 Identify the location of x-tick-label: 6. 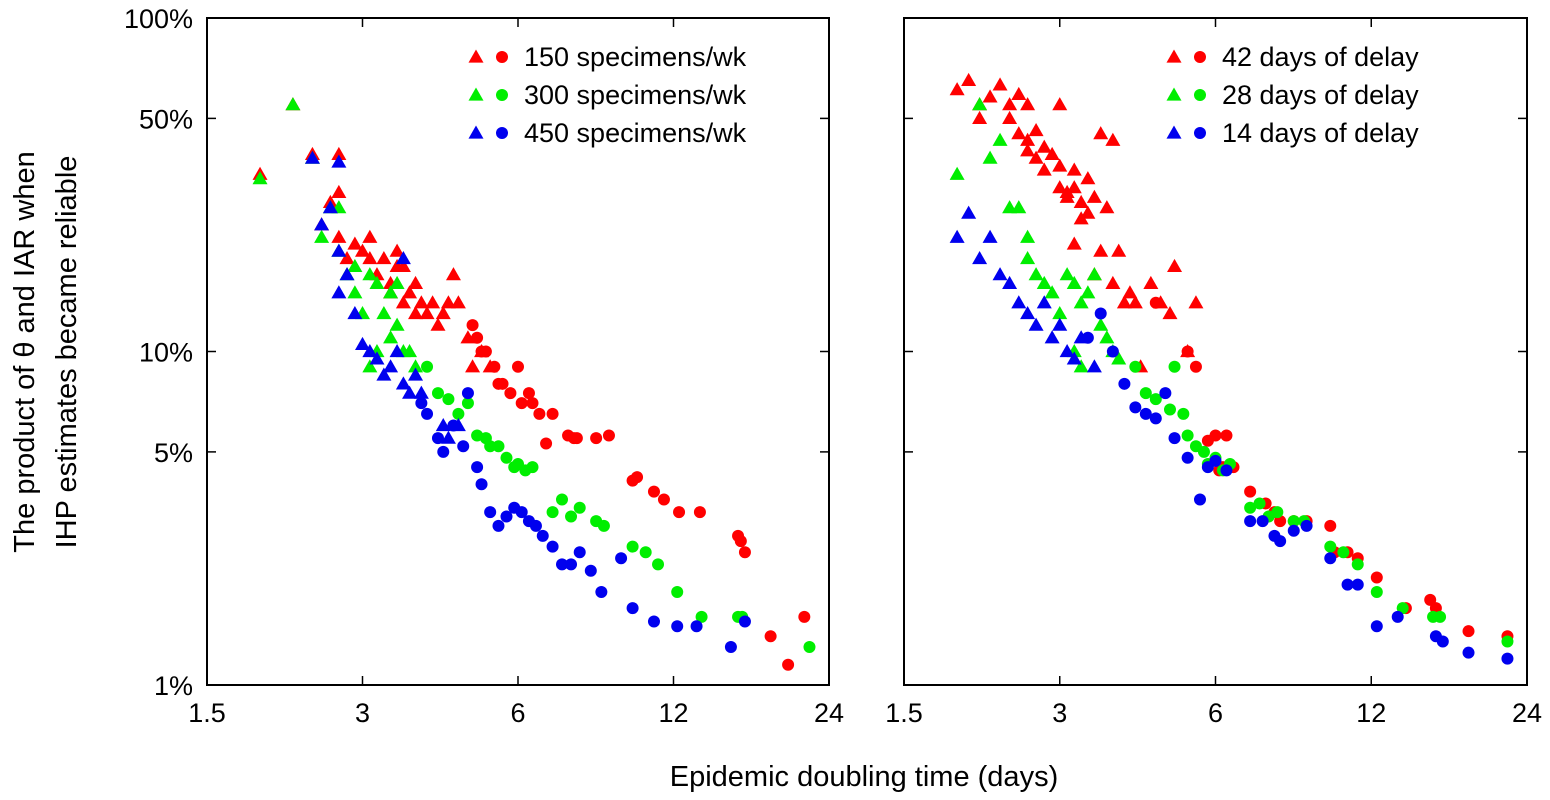
(517, 713).